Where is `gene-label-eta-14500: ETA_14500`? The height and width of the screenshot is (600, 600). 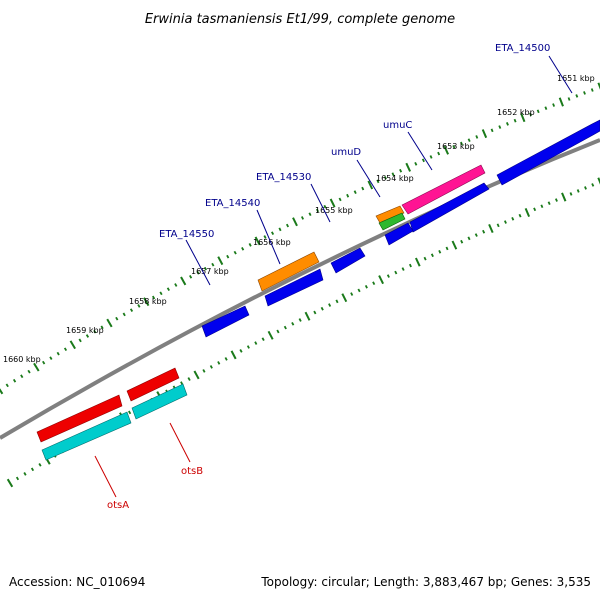 gene-label-eta-14500: ETA_14500 is located at coordinates (522, 48).